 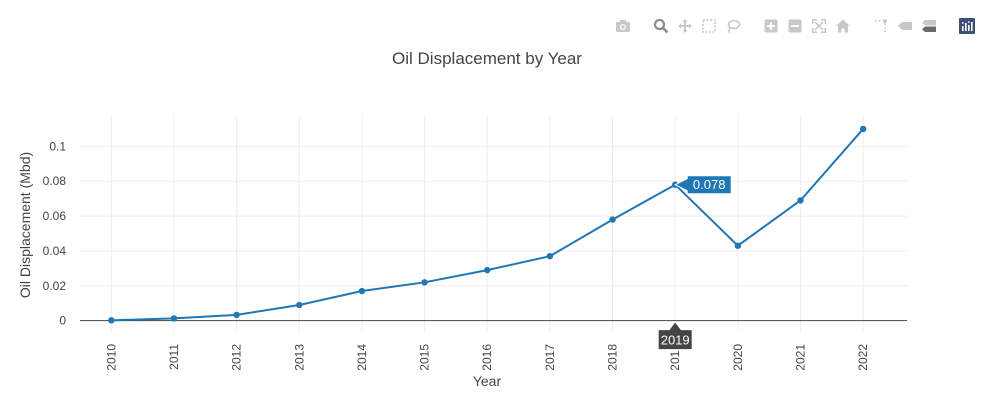 What do you see at coordinates (55, 286) in the screenshot?
I see `y-tick-label: 0.02` at bounding box center [55, 286].